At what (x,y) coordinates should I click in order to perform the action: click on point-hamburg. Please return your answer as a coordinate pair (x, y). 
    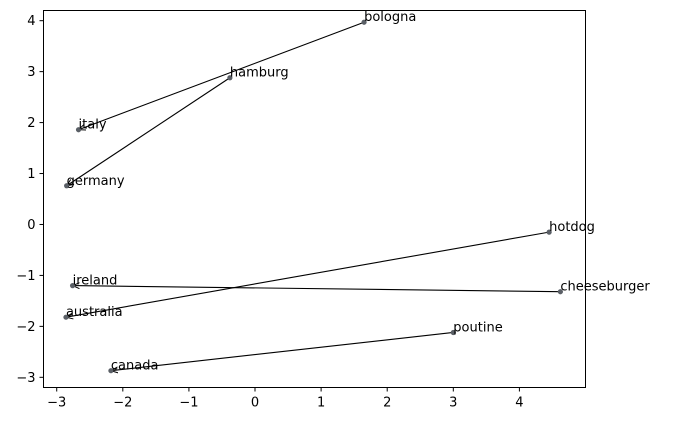
    Looking at the image, I should click on (230, 78).